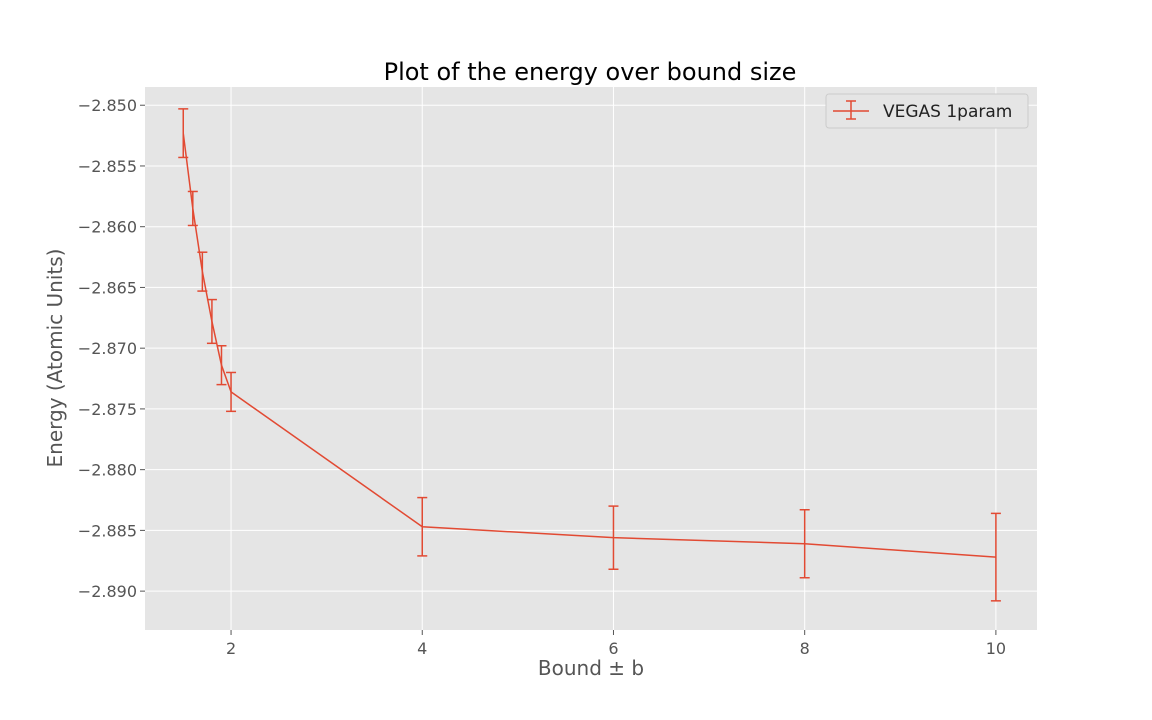  Describe the element at coordinates (107, 287) in the screenshot. I see `y-tick-label: −2.865` at that location.